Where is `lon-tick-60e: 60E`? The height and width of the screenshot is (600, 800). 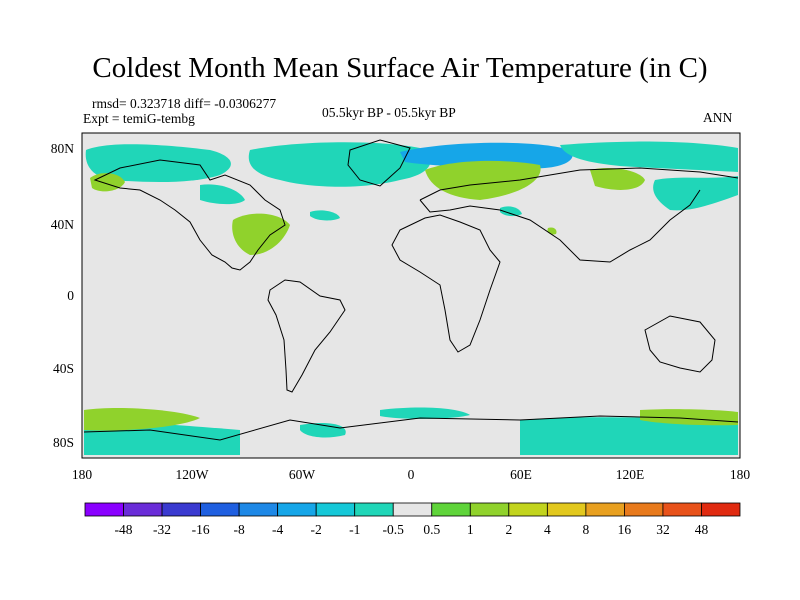 lon-tick-60e: 60E is located at coordinates (521, 474).